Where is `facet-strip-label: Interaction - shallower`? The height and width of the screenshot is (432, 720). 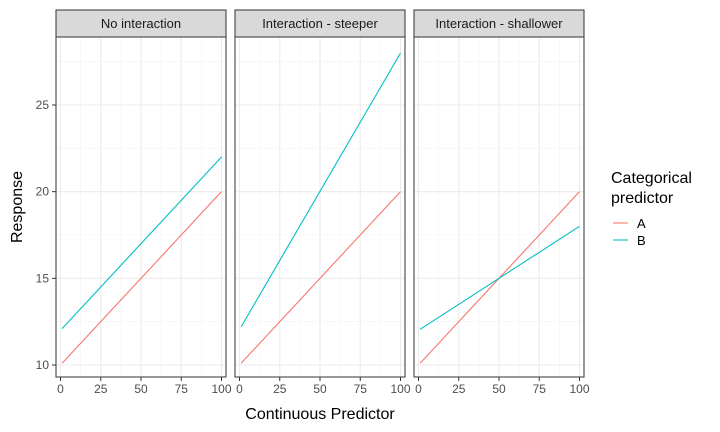
facet-strip-label: Interaction - shallower is located at coordinates (499, 23).